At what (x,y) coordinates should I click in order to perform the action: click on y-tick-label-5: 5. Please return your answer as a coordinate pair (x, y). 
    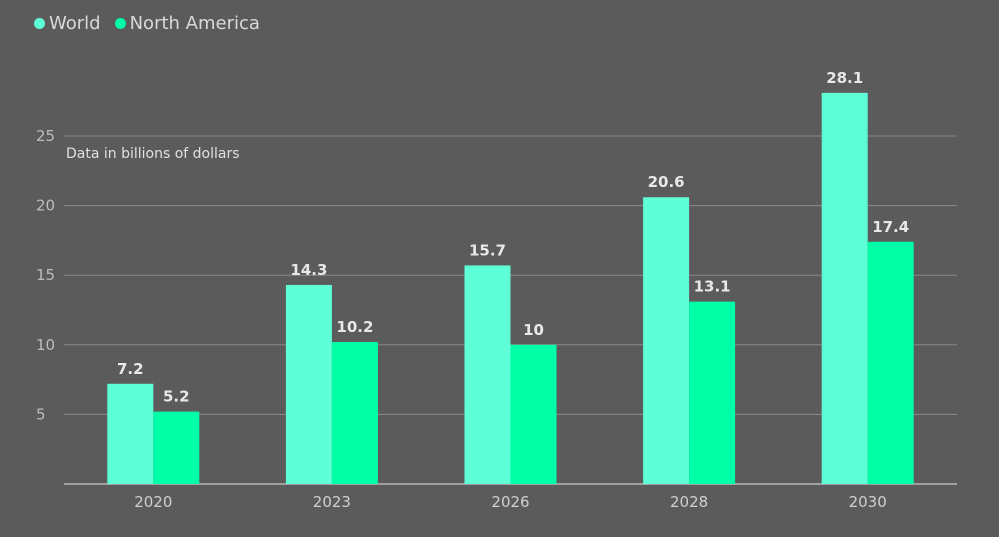
    Looking at the image, I should click on (41, 414).